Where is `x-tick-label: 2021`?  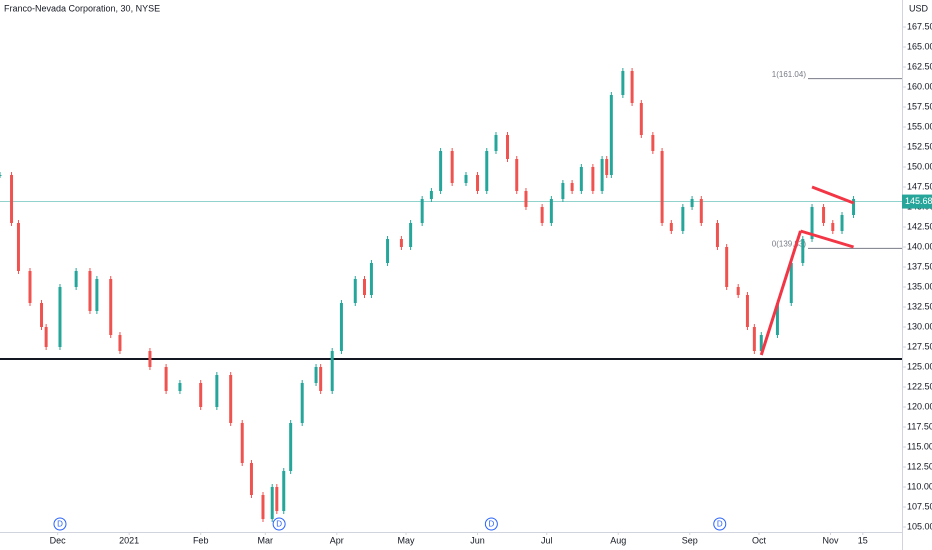 x-tick-label: 2021 is located at coordinates (129, 540).